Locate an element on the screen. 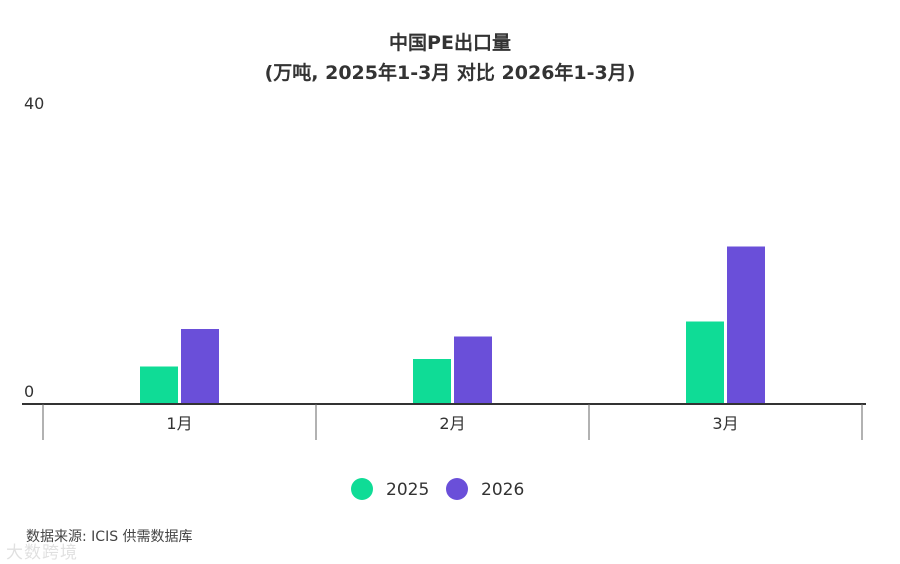 The image size is (900, 564). source-note: 数据来源: ICIS 供需数据库 is located at coordinates (109, 537).